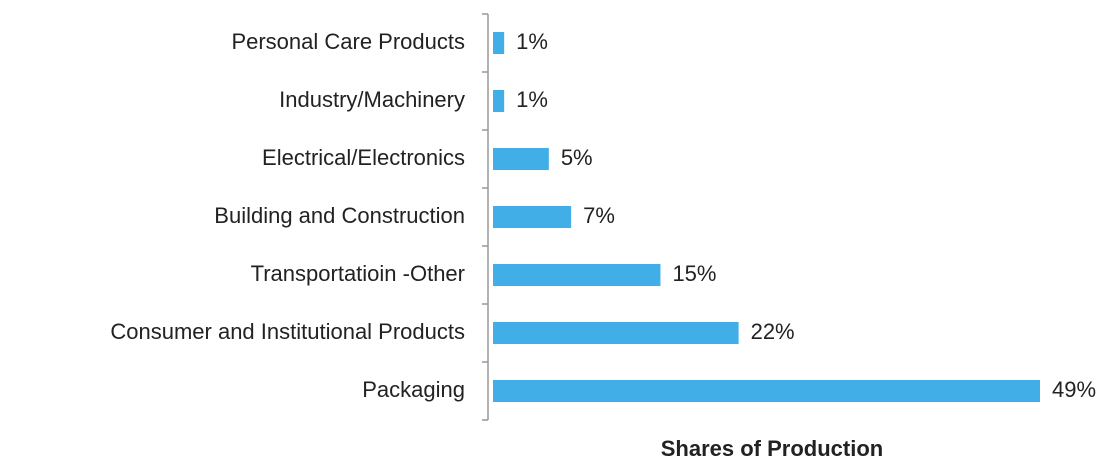 This screenshot has height=461, width=1110. Describe the element at coordinates (358, 273) in the screenshot. I see `category-label: Transportatioin -Other` at that location.